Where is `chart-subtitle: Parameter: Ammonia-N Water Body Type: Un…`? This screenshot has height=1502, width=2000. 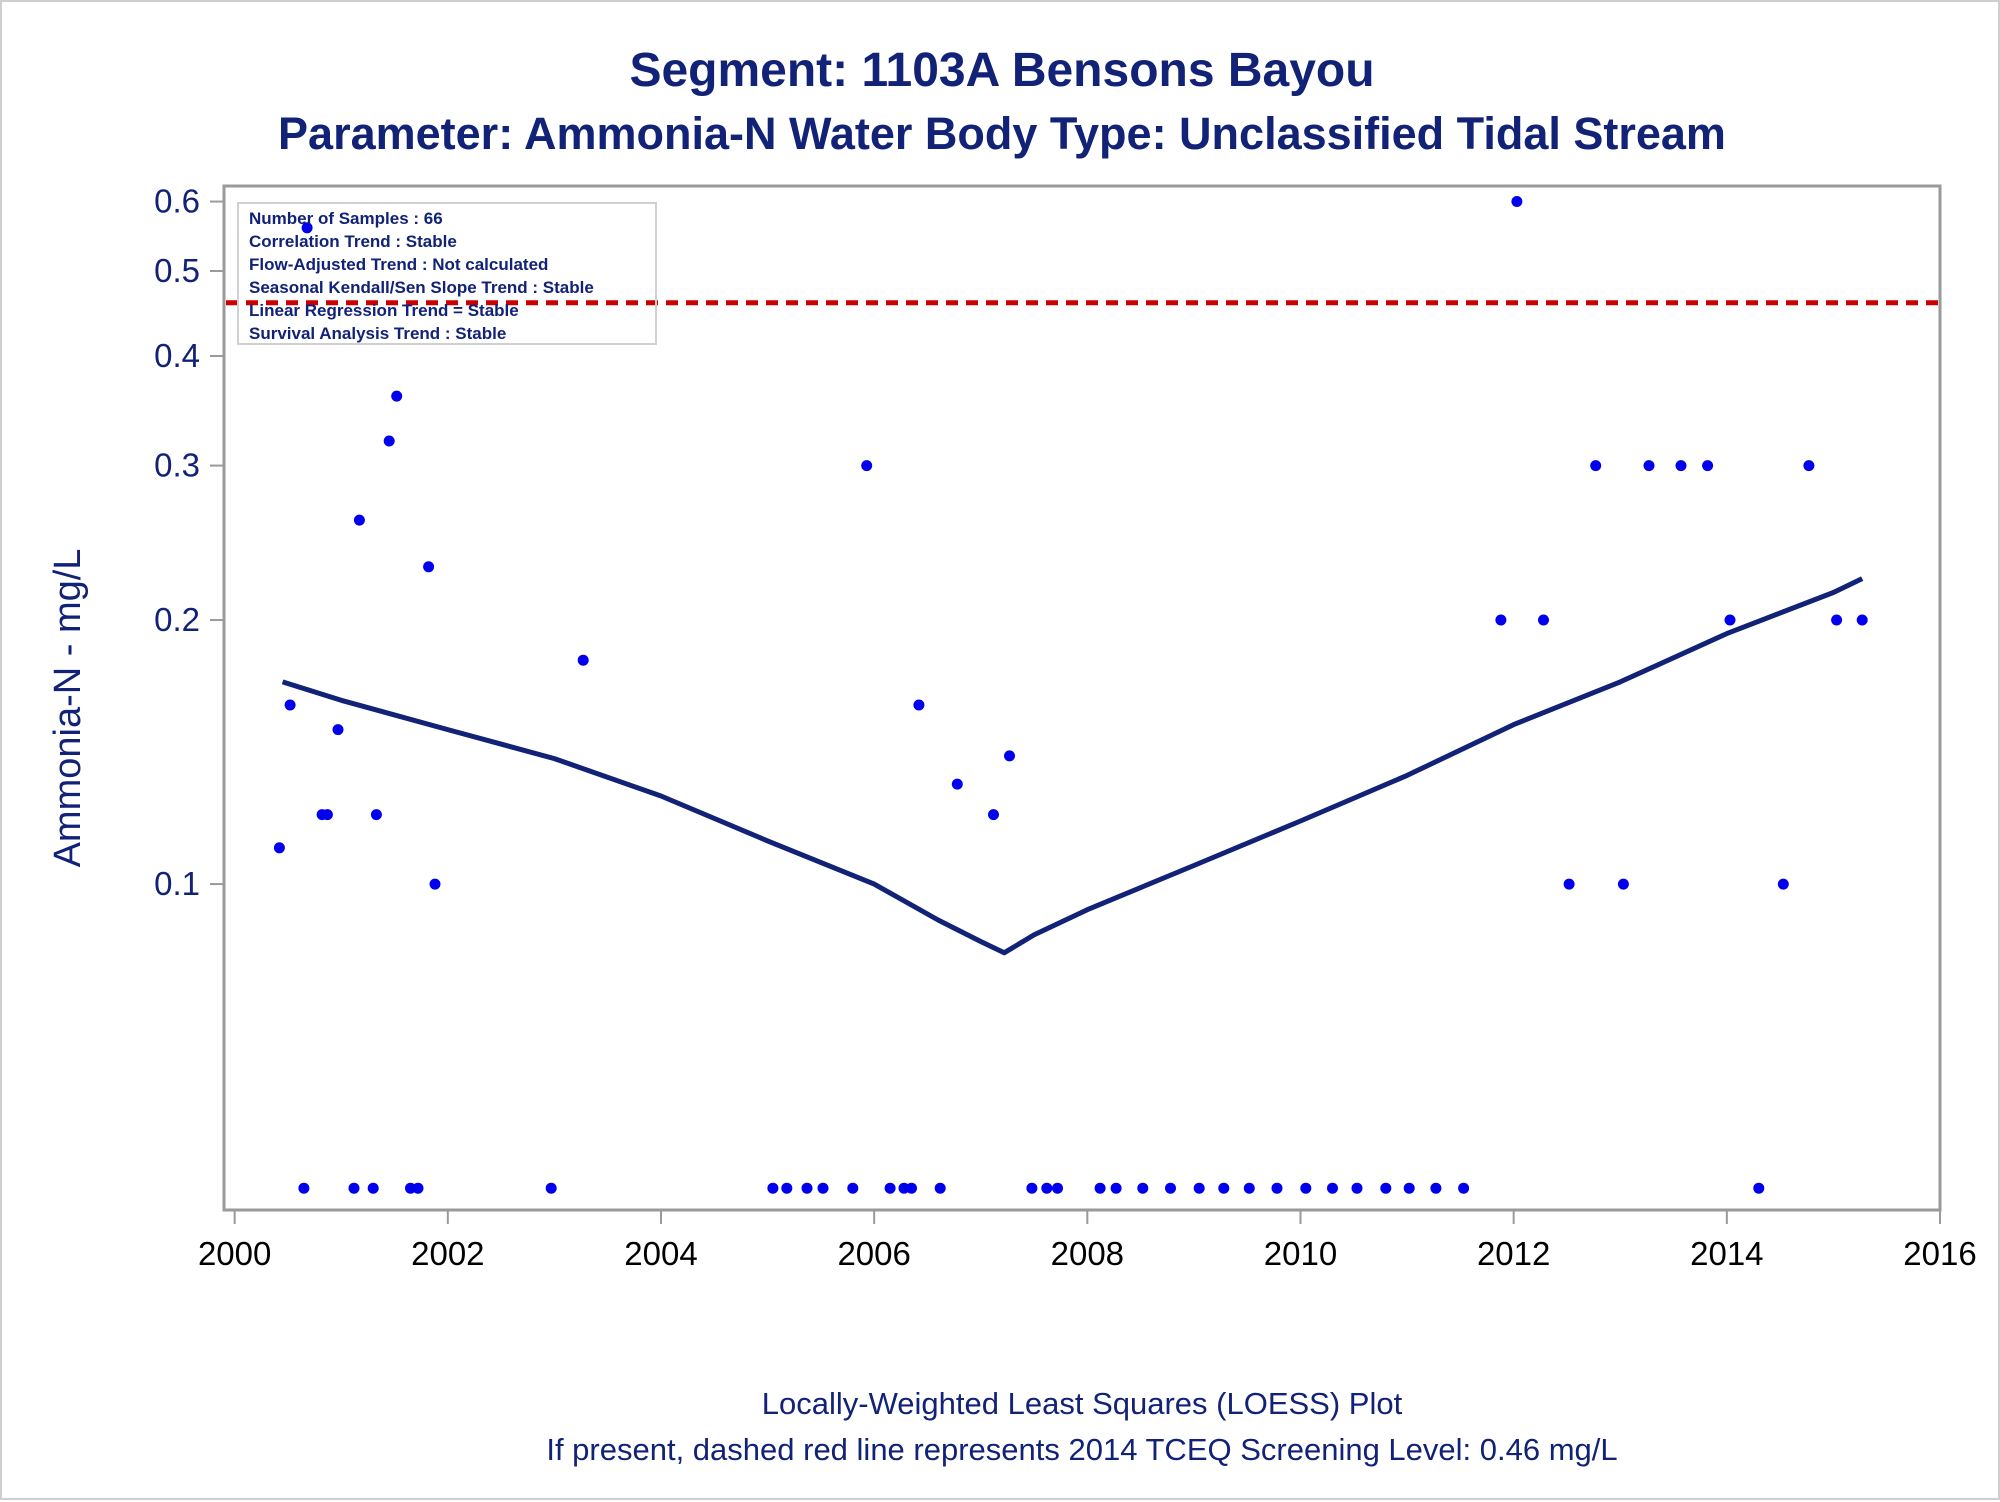
chart-subtitle: Parameter: Ammonia-N Water Body Type: Un… is located at coordinates (1002, 133).